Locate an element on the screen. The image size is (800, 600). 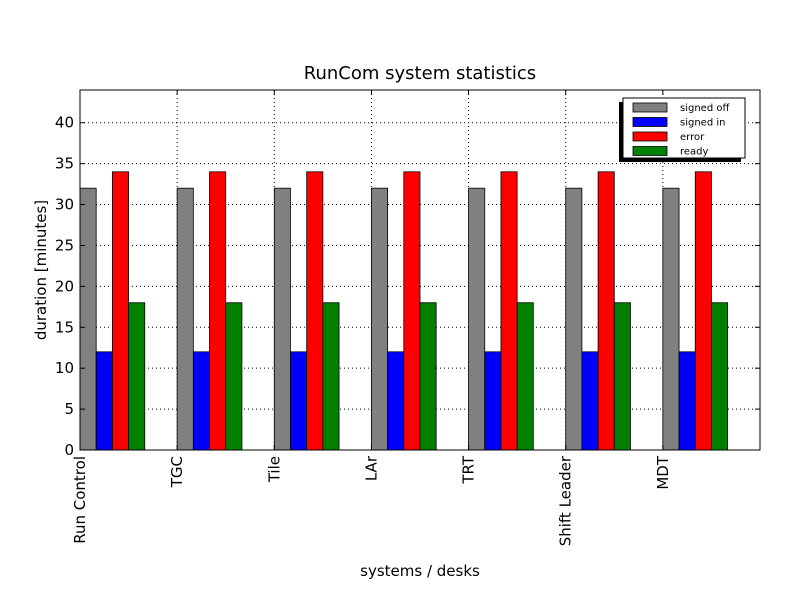
bar-ready-run-control is located at coordinates (137, 376).